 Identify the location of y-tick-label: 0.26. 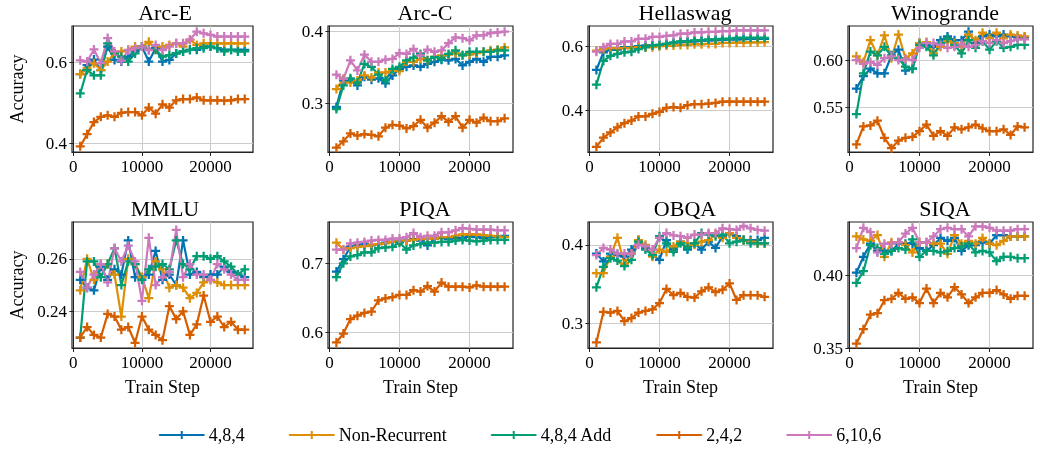
(52, 259).